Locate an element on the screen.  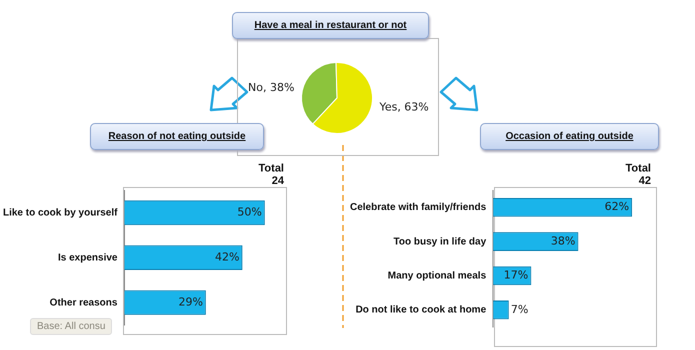
slice-label: Yes, 63% is located at coordinates (403, 107).